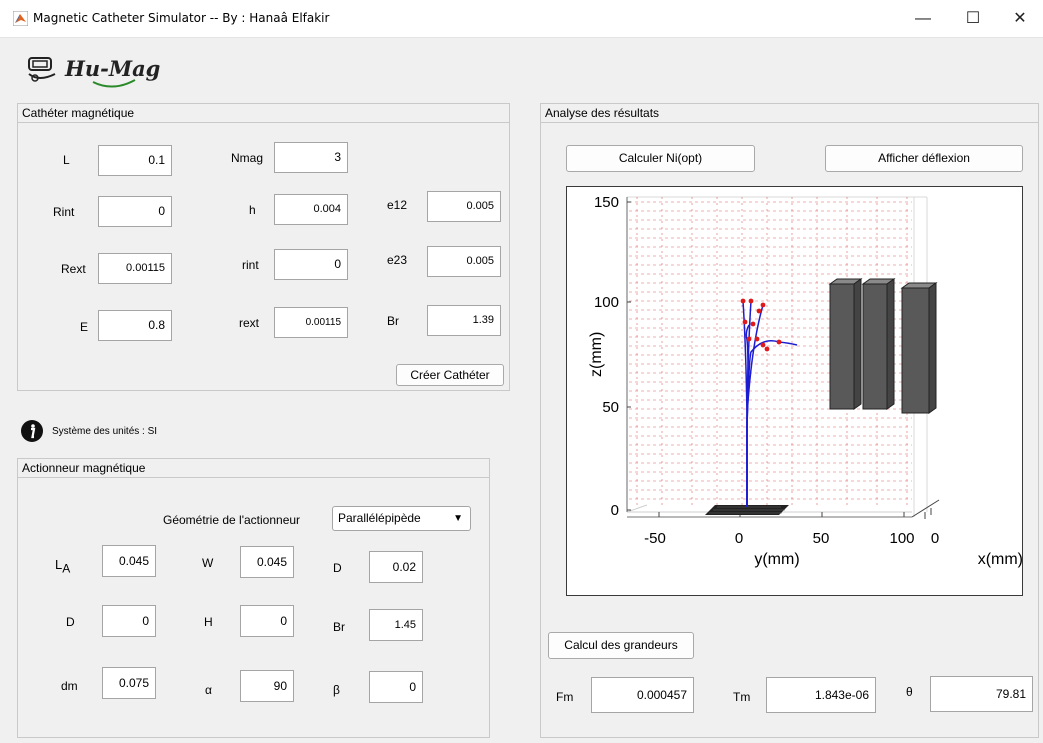  I want to click on Br-field-actuator: 1.45, so click(396, 625).